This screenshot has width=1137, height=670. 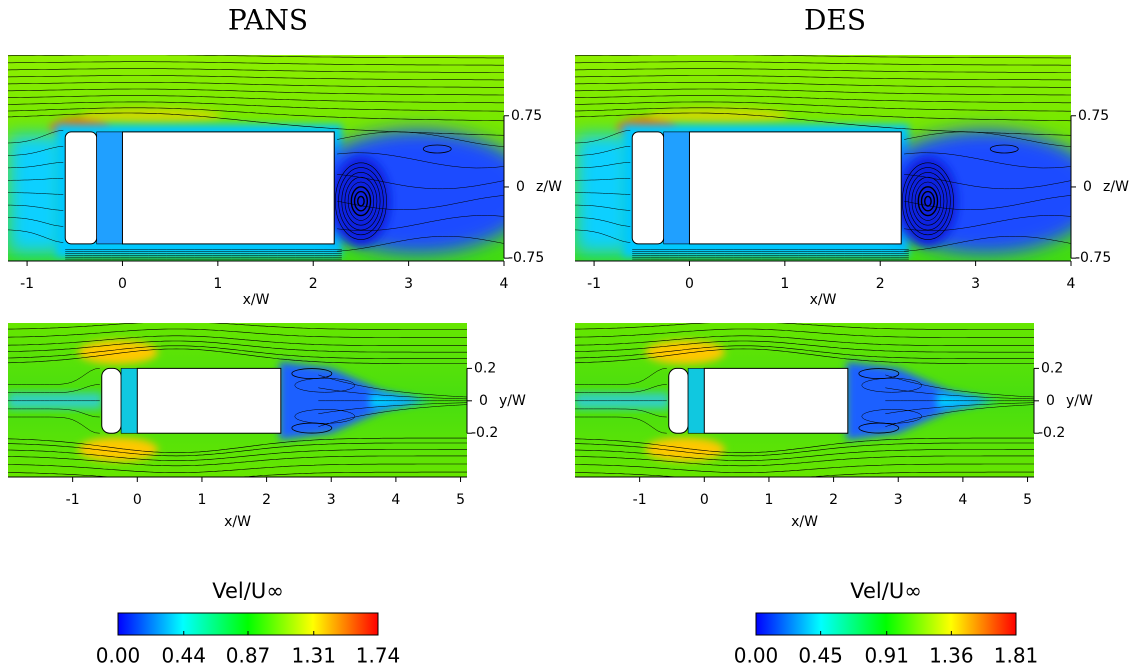 What do you see at coordinates (820, 656) in the screenshot?
I see `colorbar-tick-label: 0.45` at bounding box center [820, 656].